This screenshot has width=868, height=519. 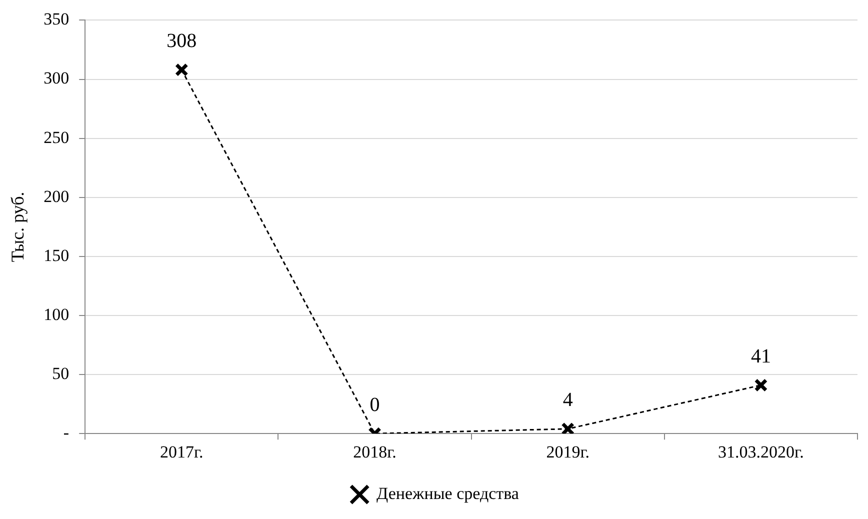 I want to click on y-tick-label: 350, so click(x=57, y=19).